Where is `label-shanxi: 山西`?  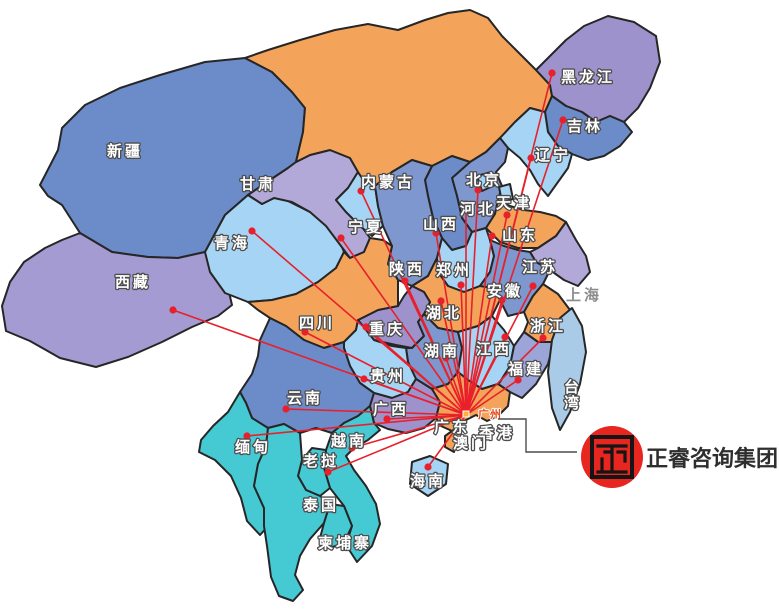 label-shanxi: 山西 is located at coordinates (441, 224).